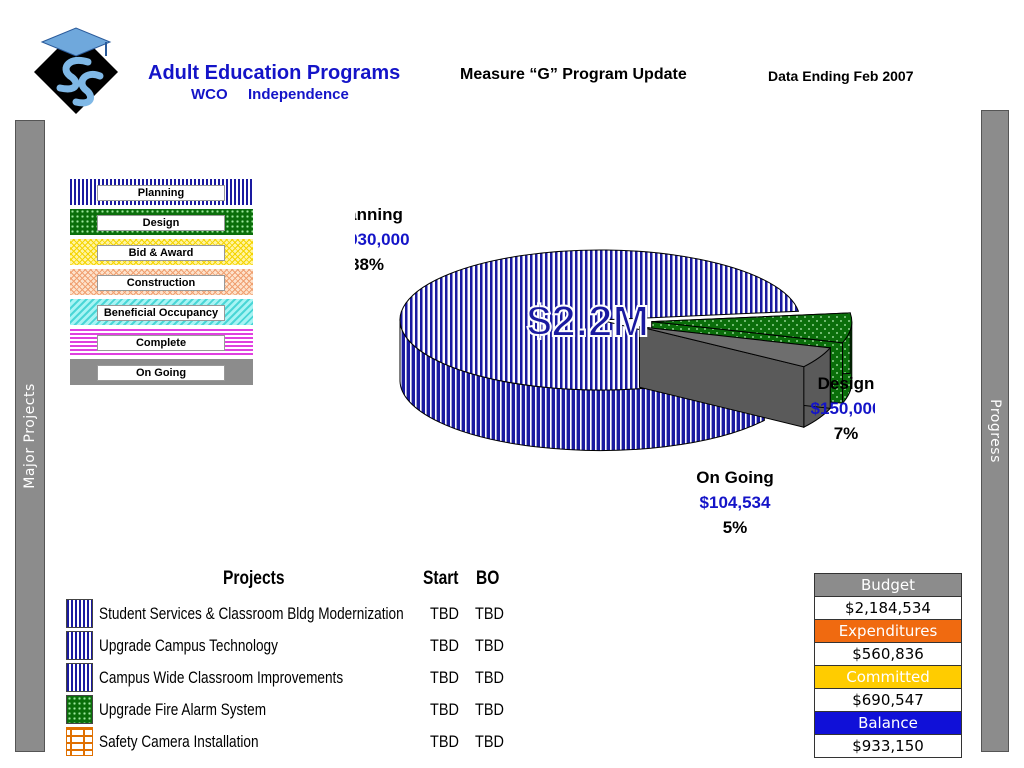  Describe the element at coordinates (588, 321) in the screenshot. I see `pie-center-total: $2.2M` at that location.